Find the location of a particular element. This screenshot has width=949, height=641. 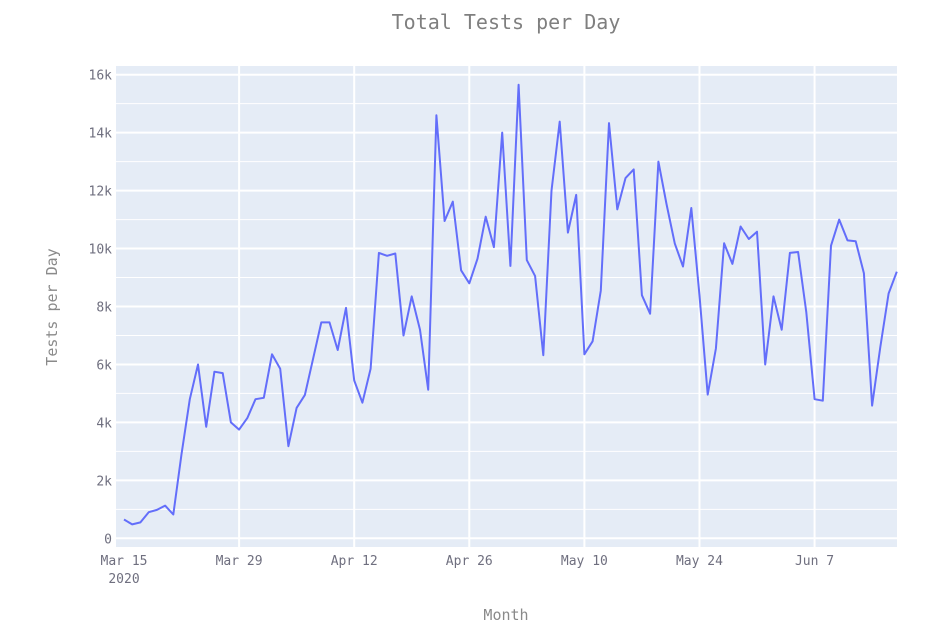

x-tick-label: Mar 29 is located at coordinates (239, 561).